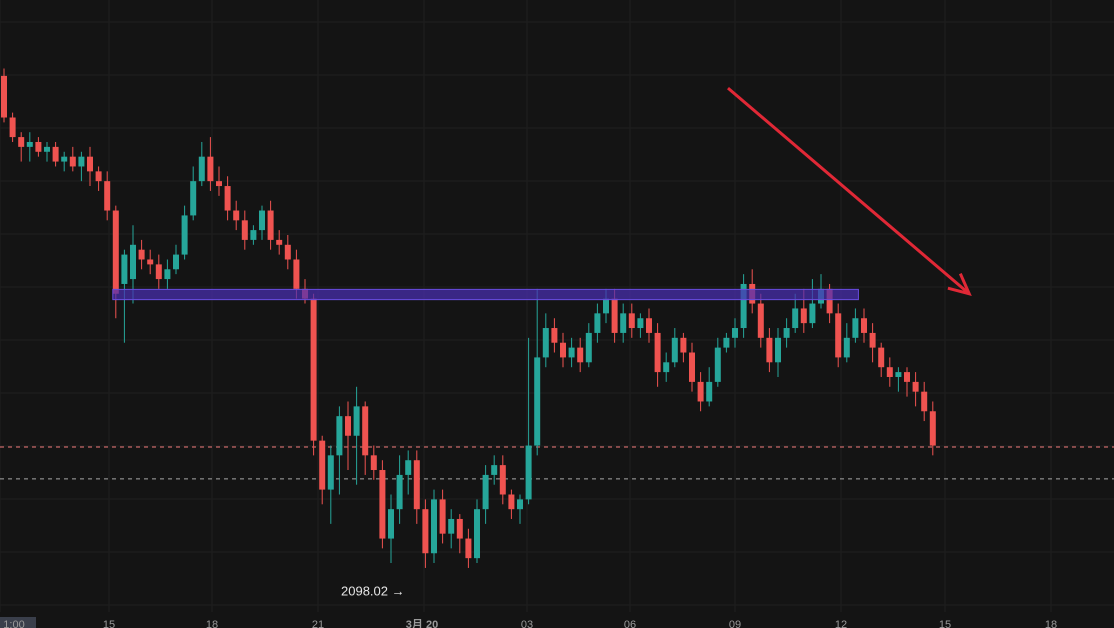  What do you see at coordinates (485, 294) in the screenshot?
I see `resistance-zone` at bounding box center [485, 294].